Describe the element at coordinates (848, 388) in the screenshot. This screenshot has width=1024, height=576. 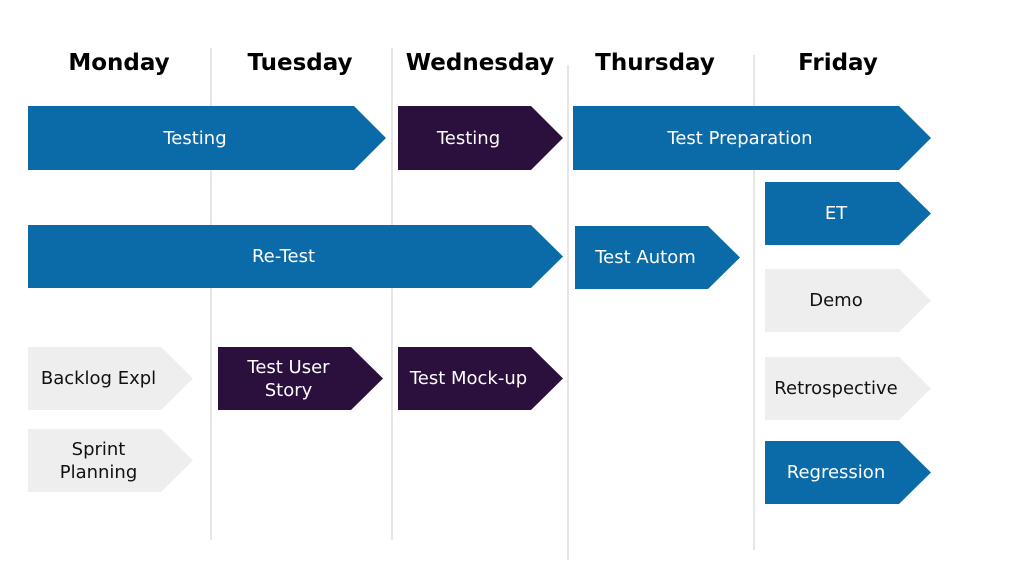
I see `task-arrow: Retrospective` at that location.